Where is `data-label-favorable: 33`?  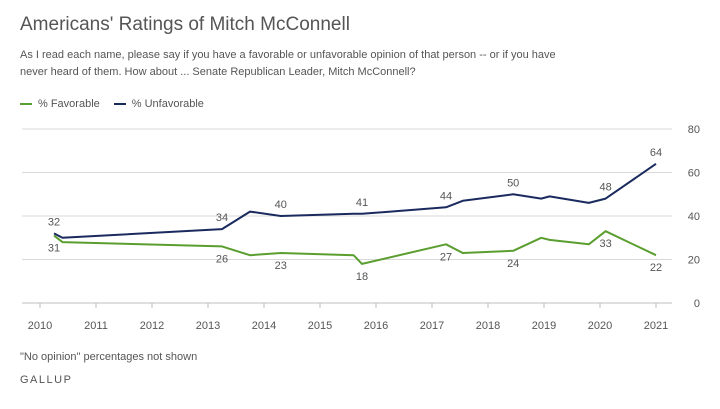 data-label-favorable: 33 is located at coordinates (605, 244).